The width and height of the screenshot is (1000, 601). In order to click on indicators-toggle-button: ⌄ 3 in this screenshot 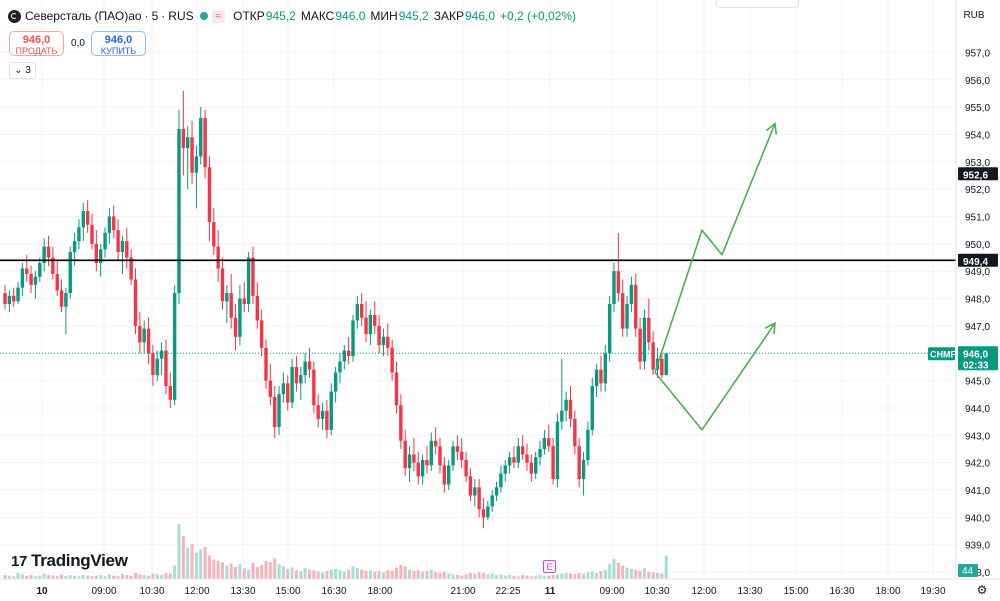, I will do `click(22, 70)`.